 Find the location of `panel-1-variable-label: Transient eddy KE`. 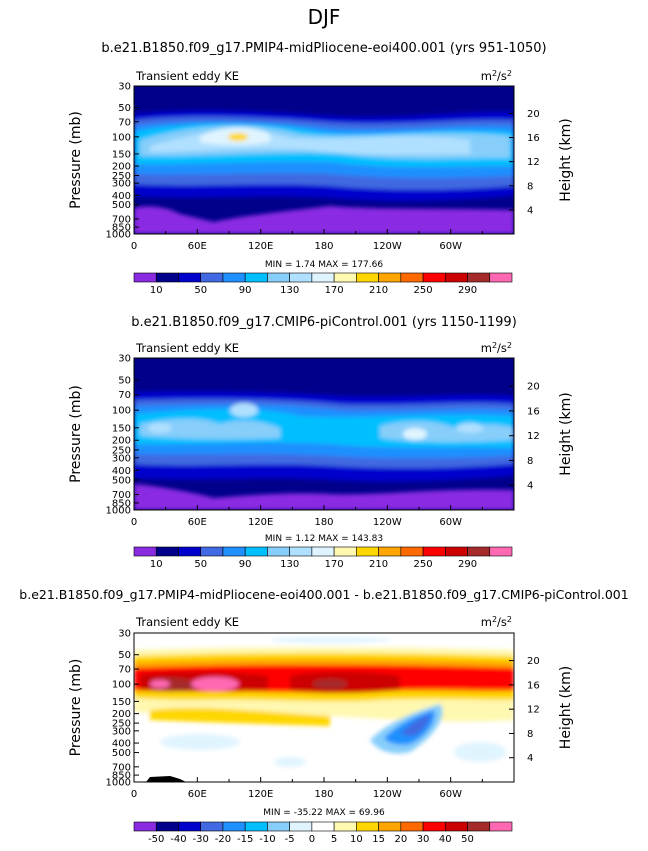

panel-1-variable-label: Transient eddy KE is located at coordinates (187, 76).